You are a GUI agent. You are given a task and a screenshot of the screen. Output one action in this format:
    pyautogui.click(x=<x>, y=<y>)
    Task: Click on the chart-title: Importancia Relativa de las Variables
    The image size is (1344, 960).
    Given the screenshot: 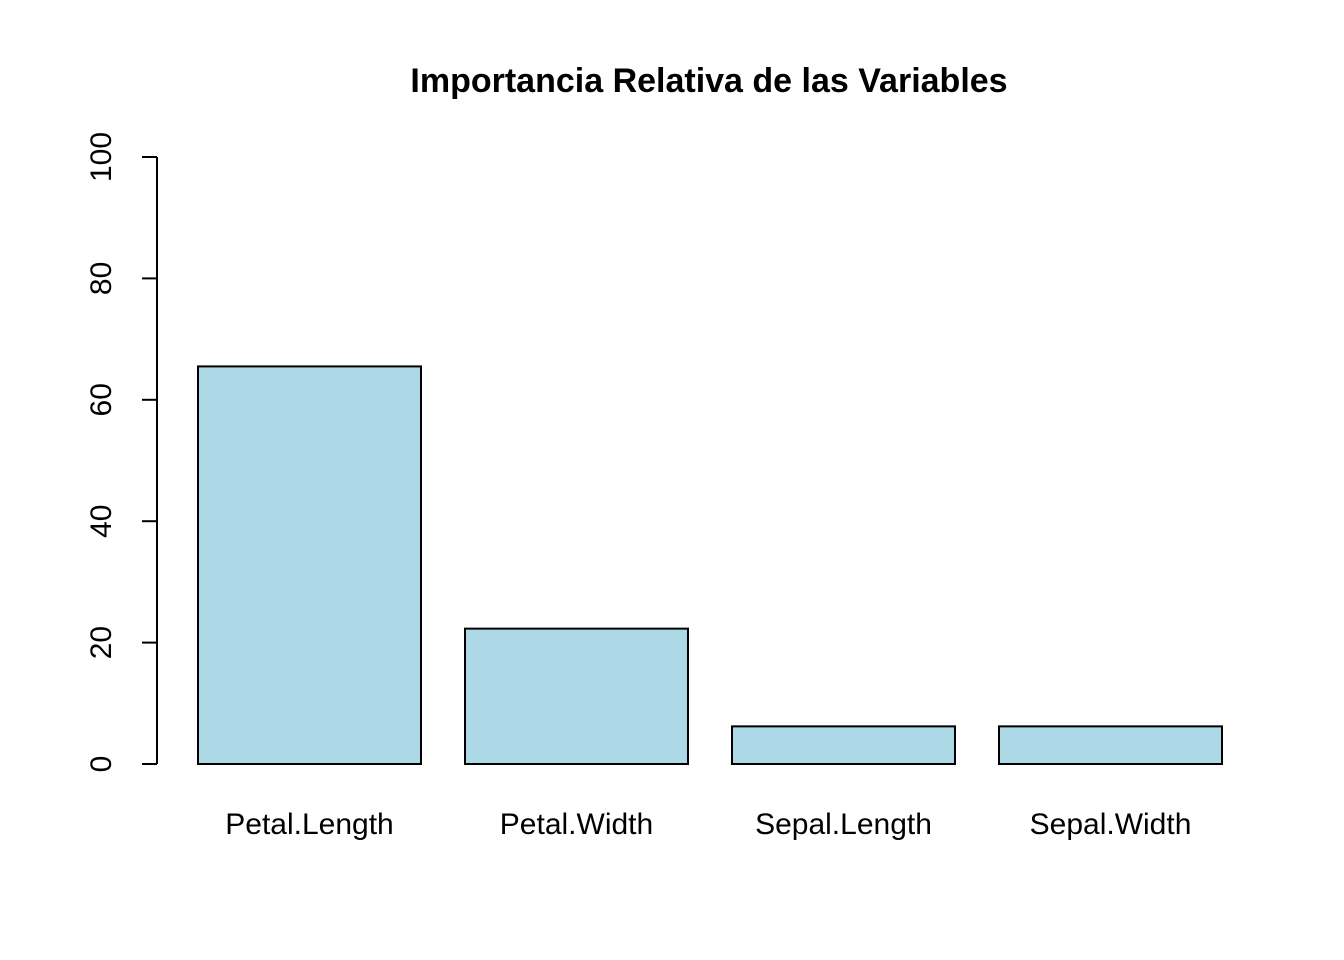 What is the action you would take?
    pyautogui.click(x=708, y=81)
    